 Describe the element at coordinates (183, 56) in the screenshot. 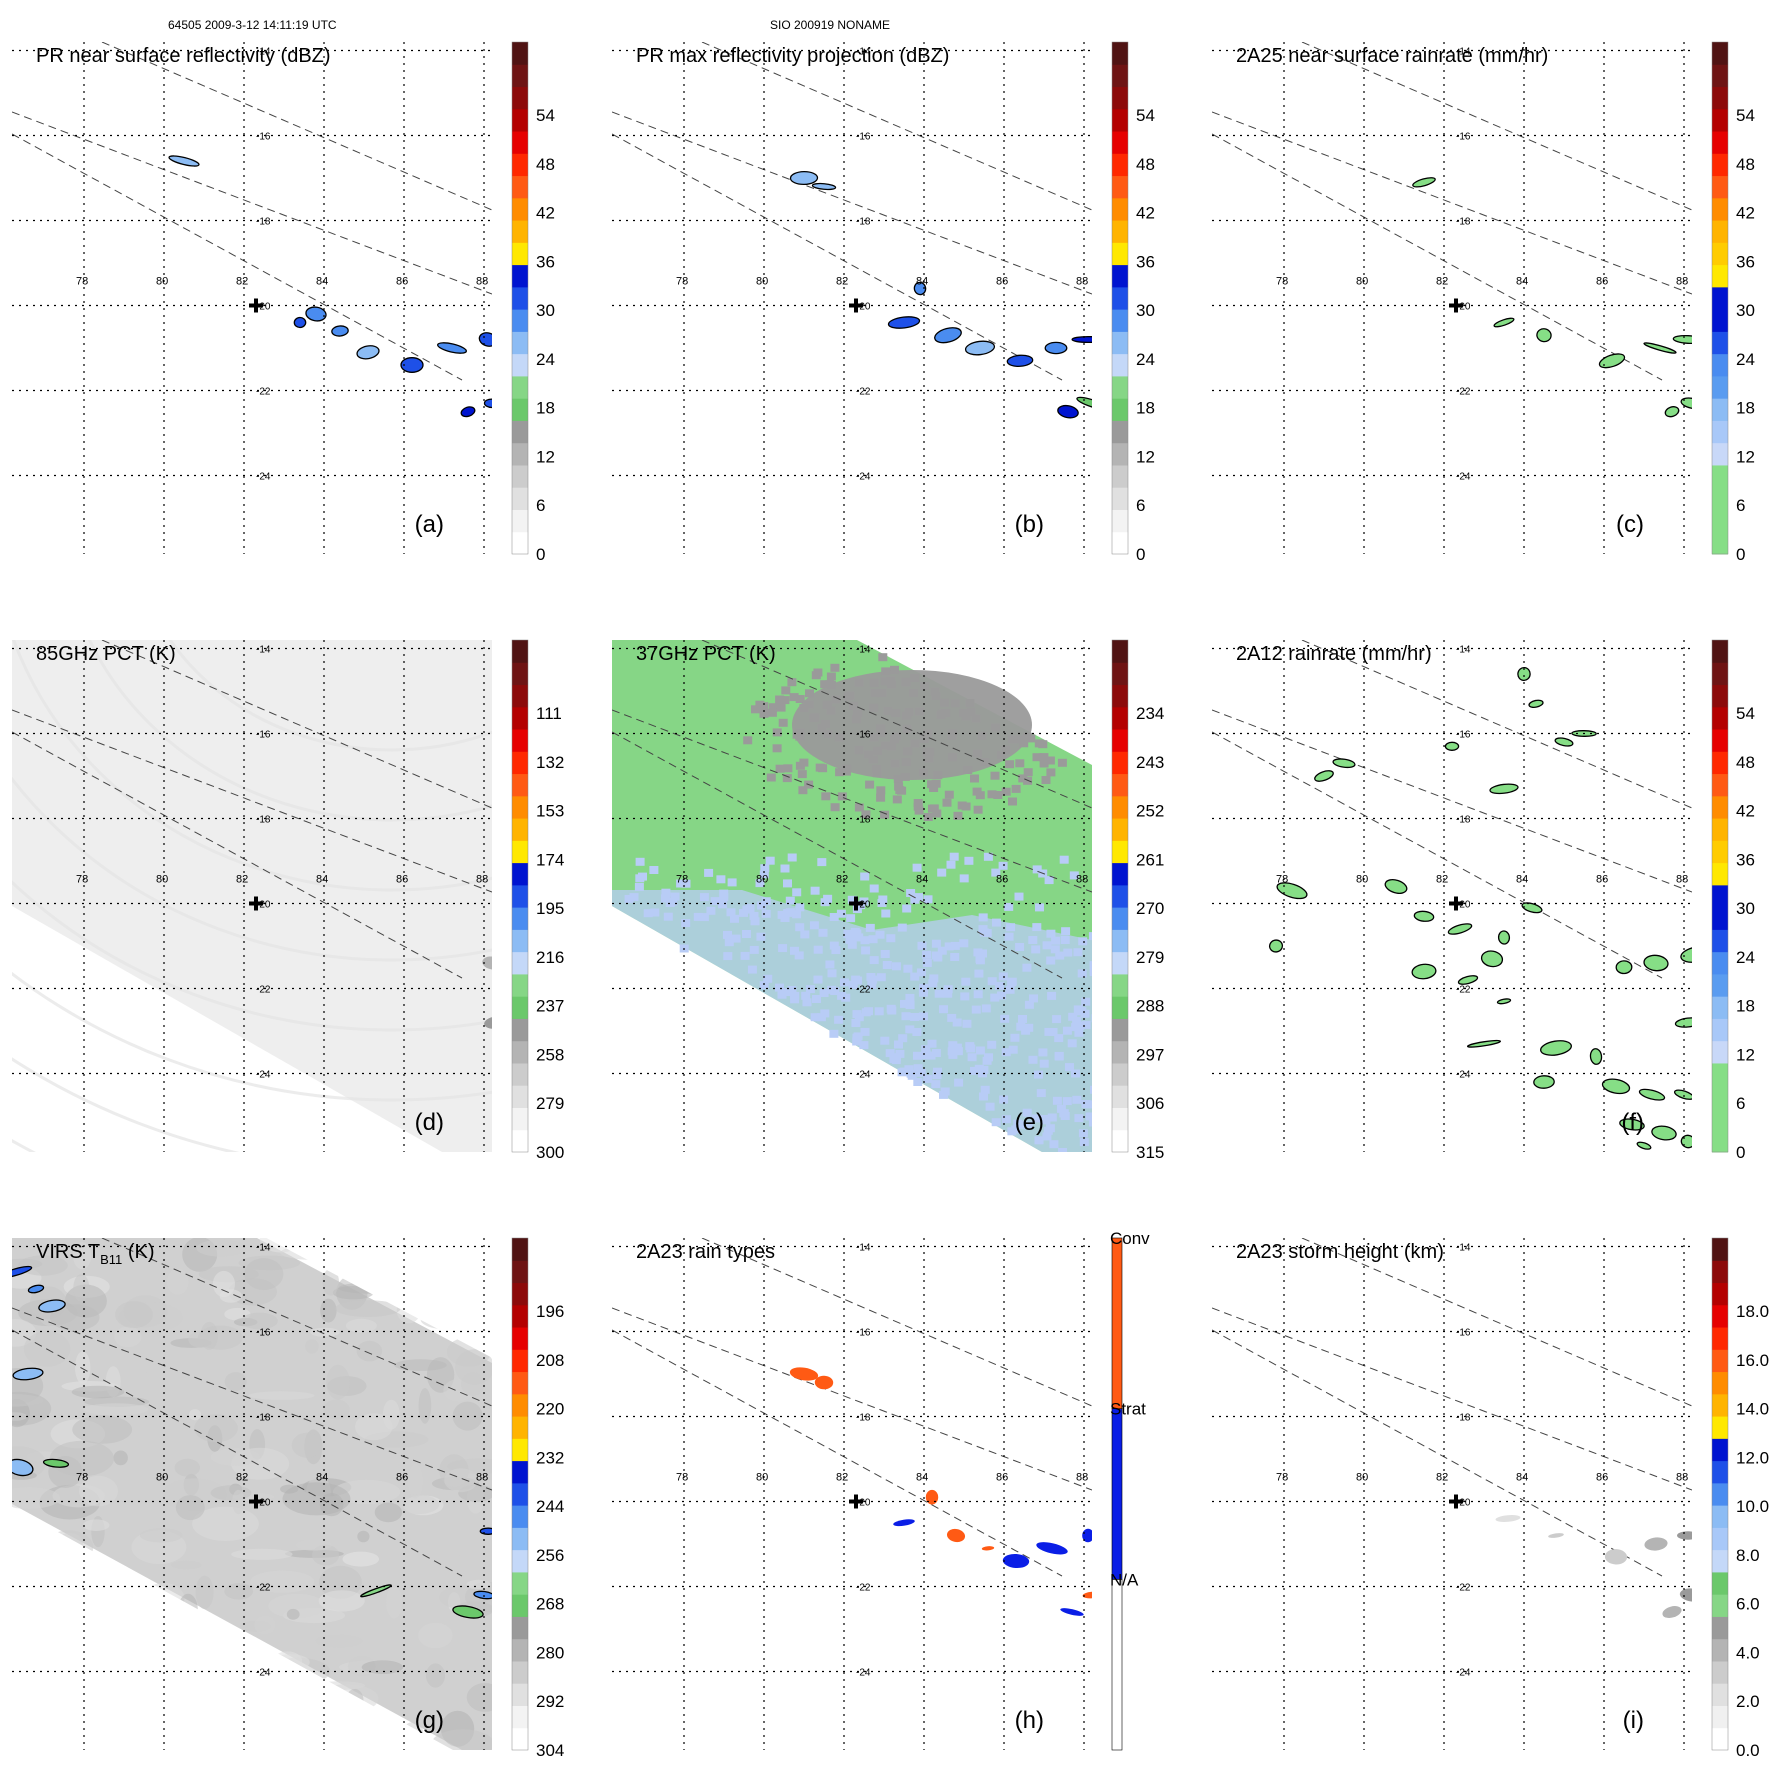

I see `panel-title: PR near surface reflectivity (dBZ)` at that location.